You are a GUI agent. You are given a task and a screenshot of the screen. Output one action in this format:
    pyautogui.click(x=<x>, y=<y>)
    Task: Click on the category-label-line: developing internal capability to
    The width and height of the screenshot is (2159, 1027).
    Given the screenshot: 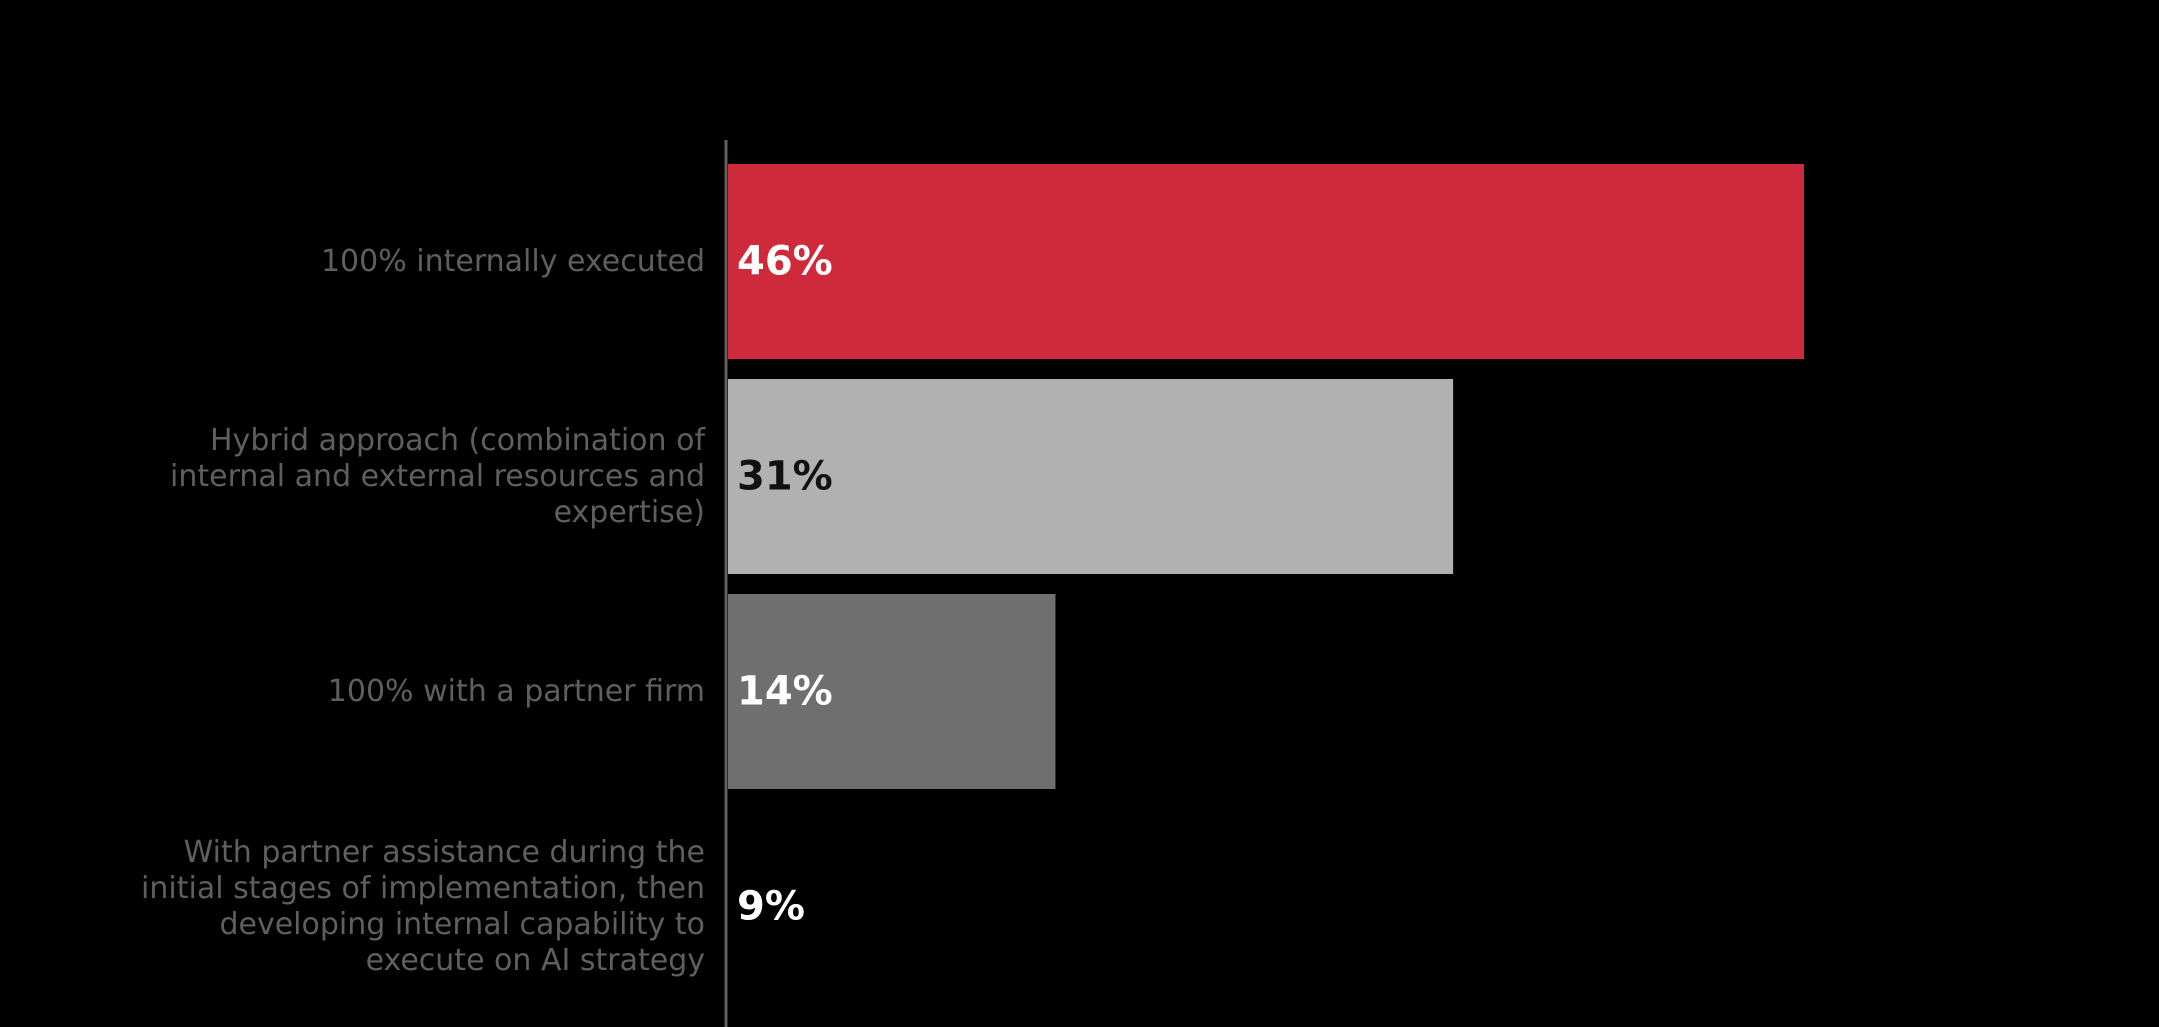 What is the action you would take?
    pyautogui.click(x=462, y=924)
    